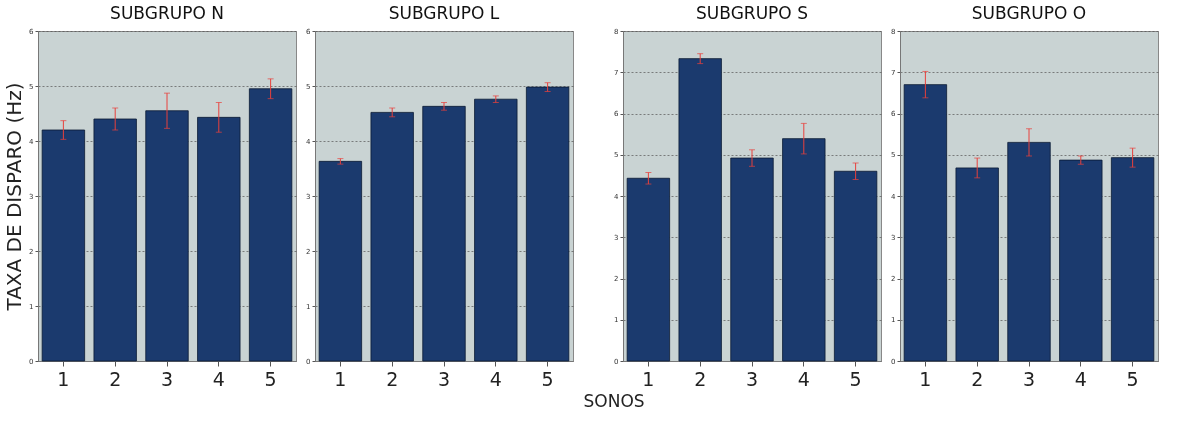 This screenshot has height=427, width=1193. What do you see at coordinates (752, 13) in the screenshot?
I see `chart-title: SUBGRUPO S` at bounding box center [752, 13].